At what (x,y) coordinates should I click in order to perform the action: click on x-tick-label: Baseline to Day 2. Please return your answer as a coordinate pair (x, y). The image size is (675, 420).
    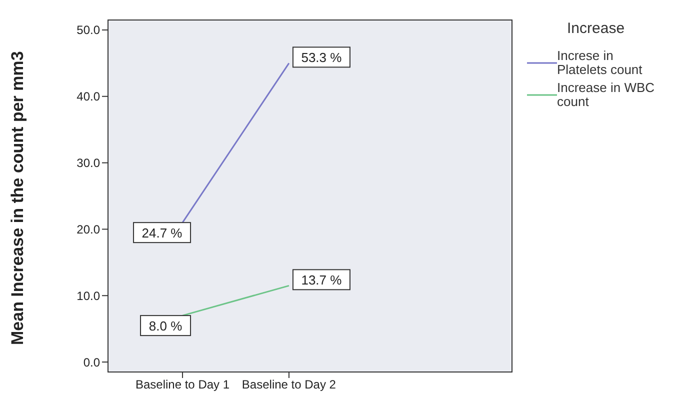
    Looking at the image, I should click on (289, 385).